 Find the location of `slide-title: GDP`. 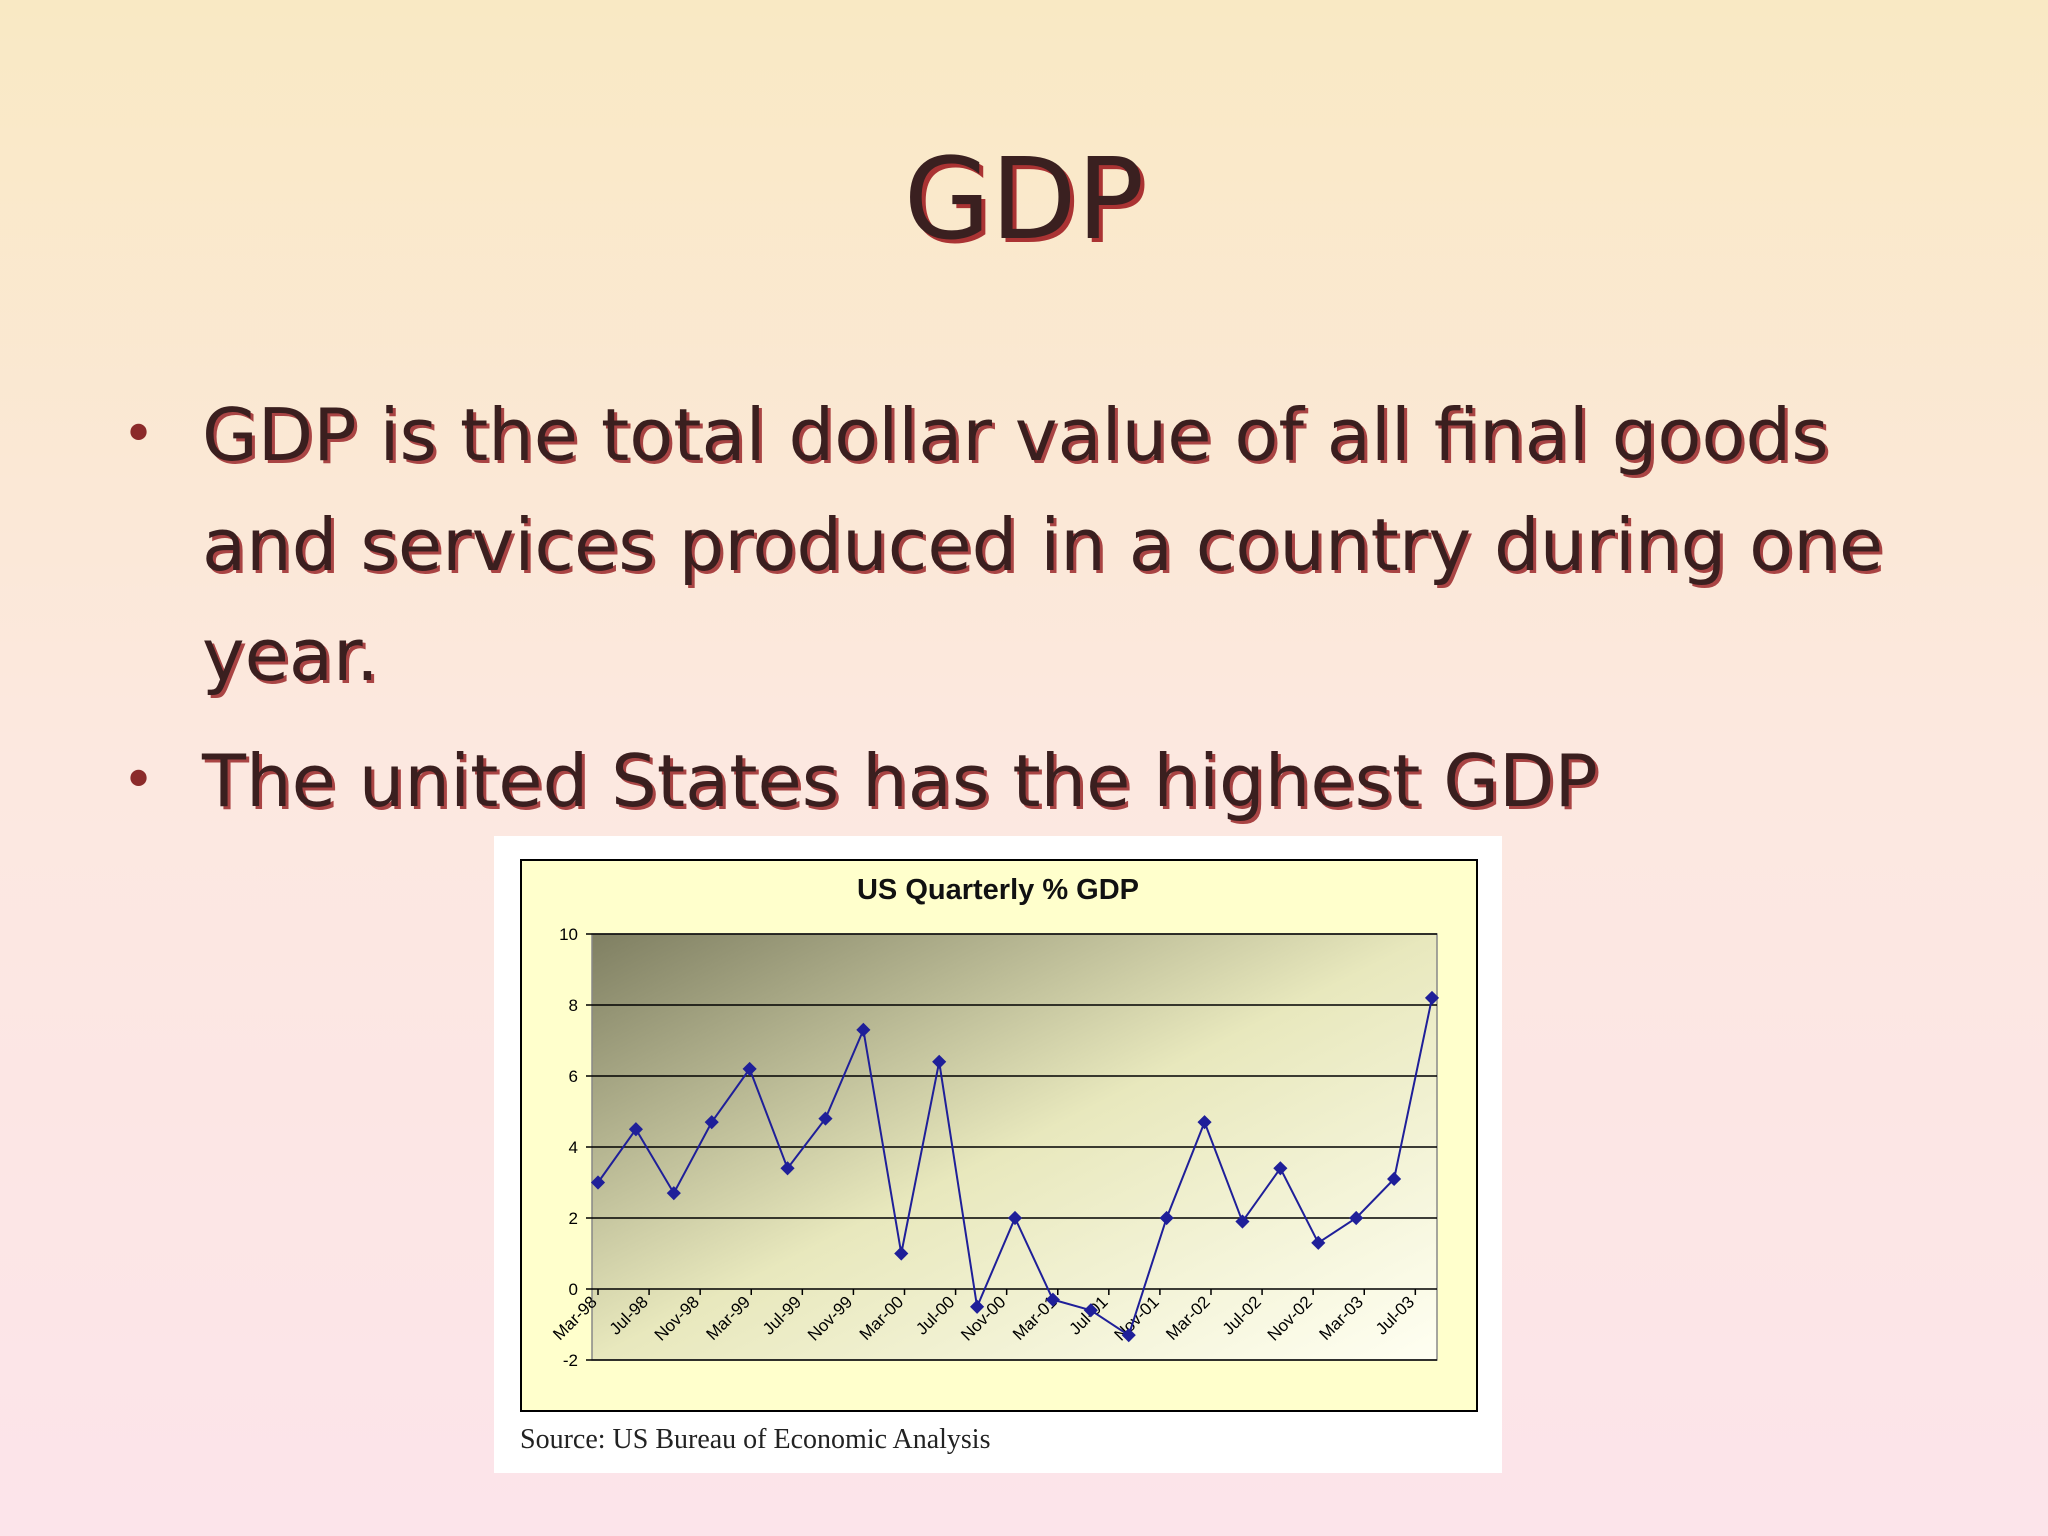

slide-title: GDP is located at coordinates (1024, 200).